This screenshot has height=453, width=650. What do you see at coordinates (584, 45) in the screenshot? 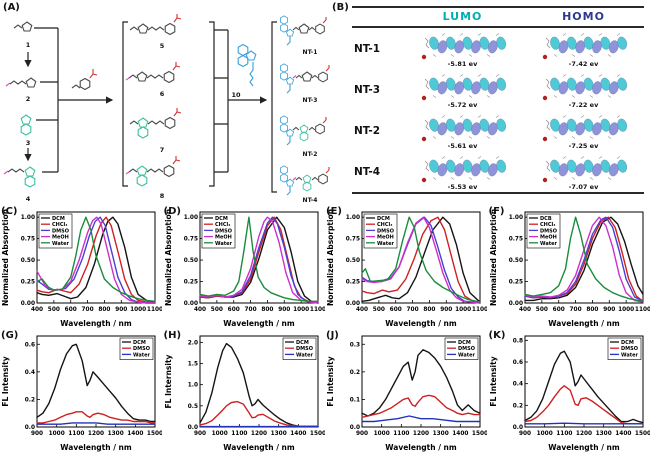
I see `homo-orbital-image-nt1` at bounding box center [584, 45].